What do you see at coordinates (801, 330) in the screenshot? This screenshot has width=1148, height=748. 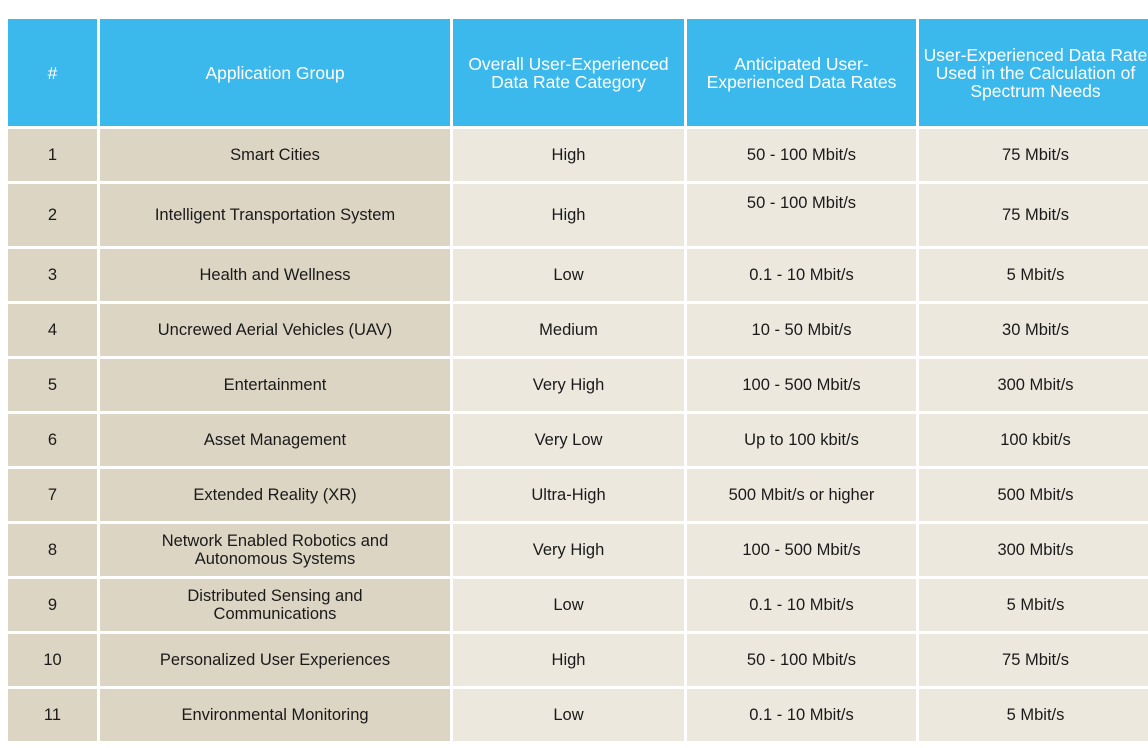 I see `anticipated-rate: 10 - 50 Mbit/s` at bounding box center [801, 330].